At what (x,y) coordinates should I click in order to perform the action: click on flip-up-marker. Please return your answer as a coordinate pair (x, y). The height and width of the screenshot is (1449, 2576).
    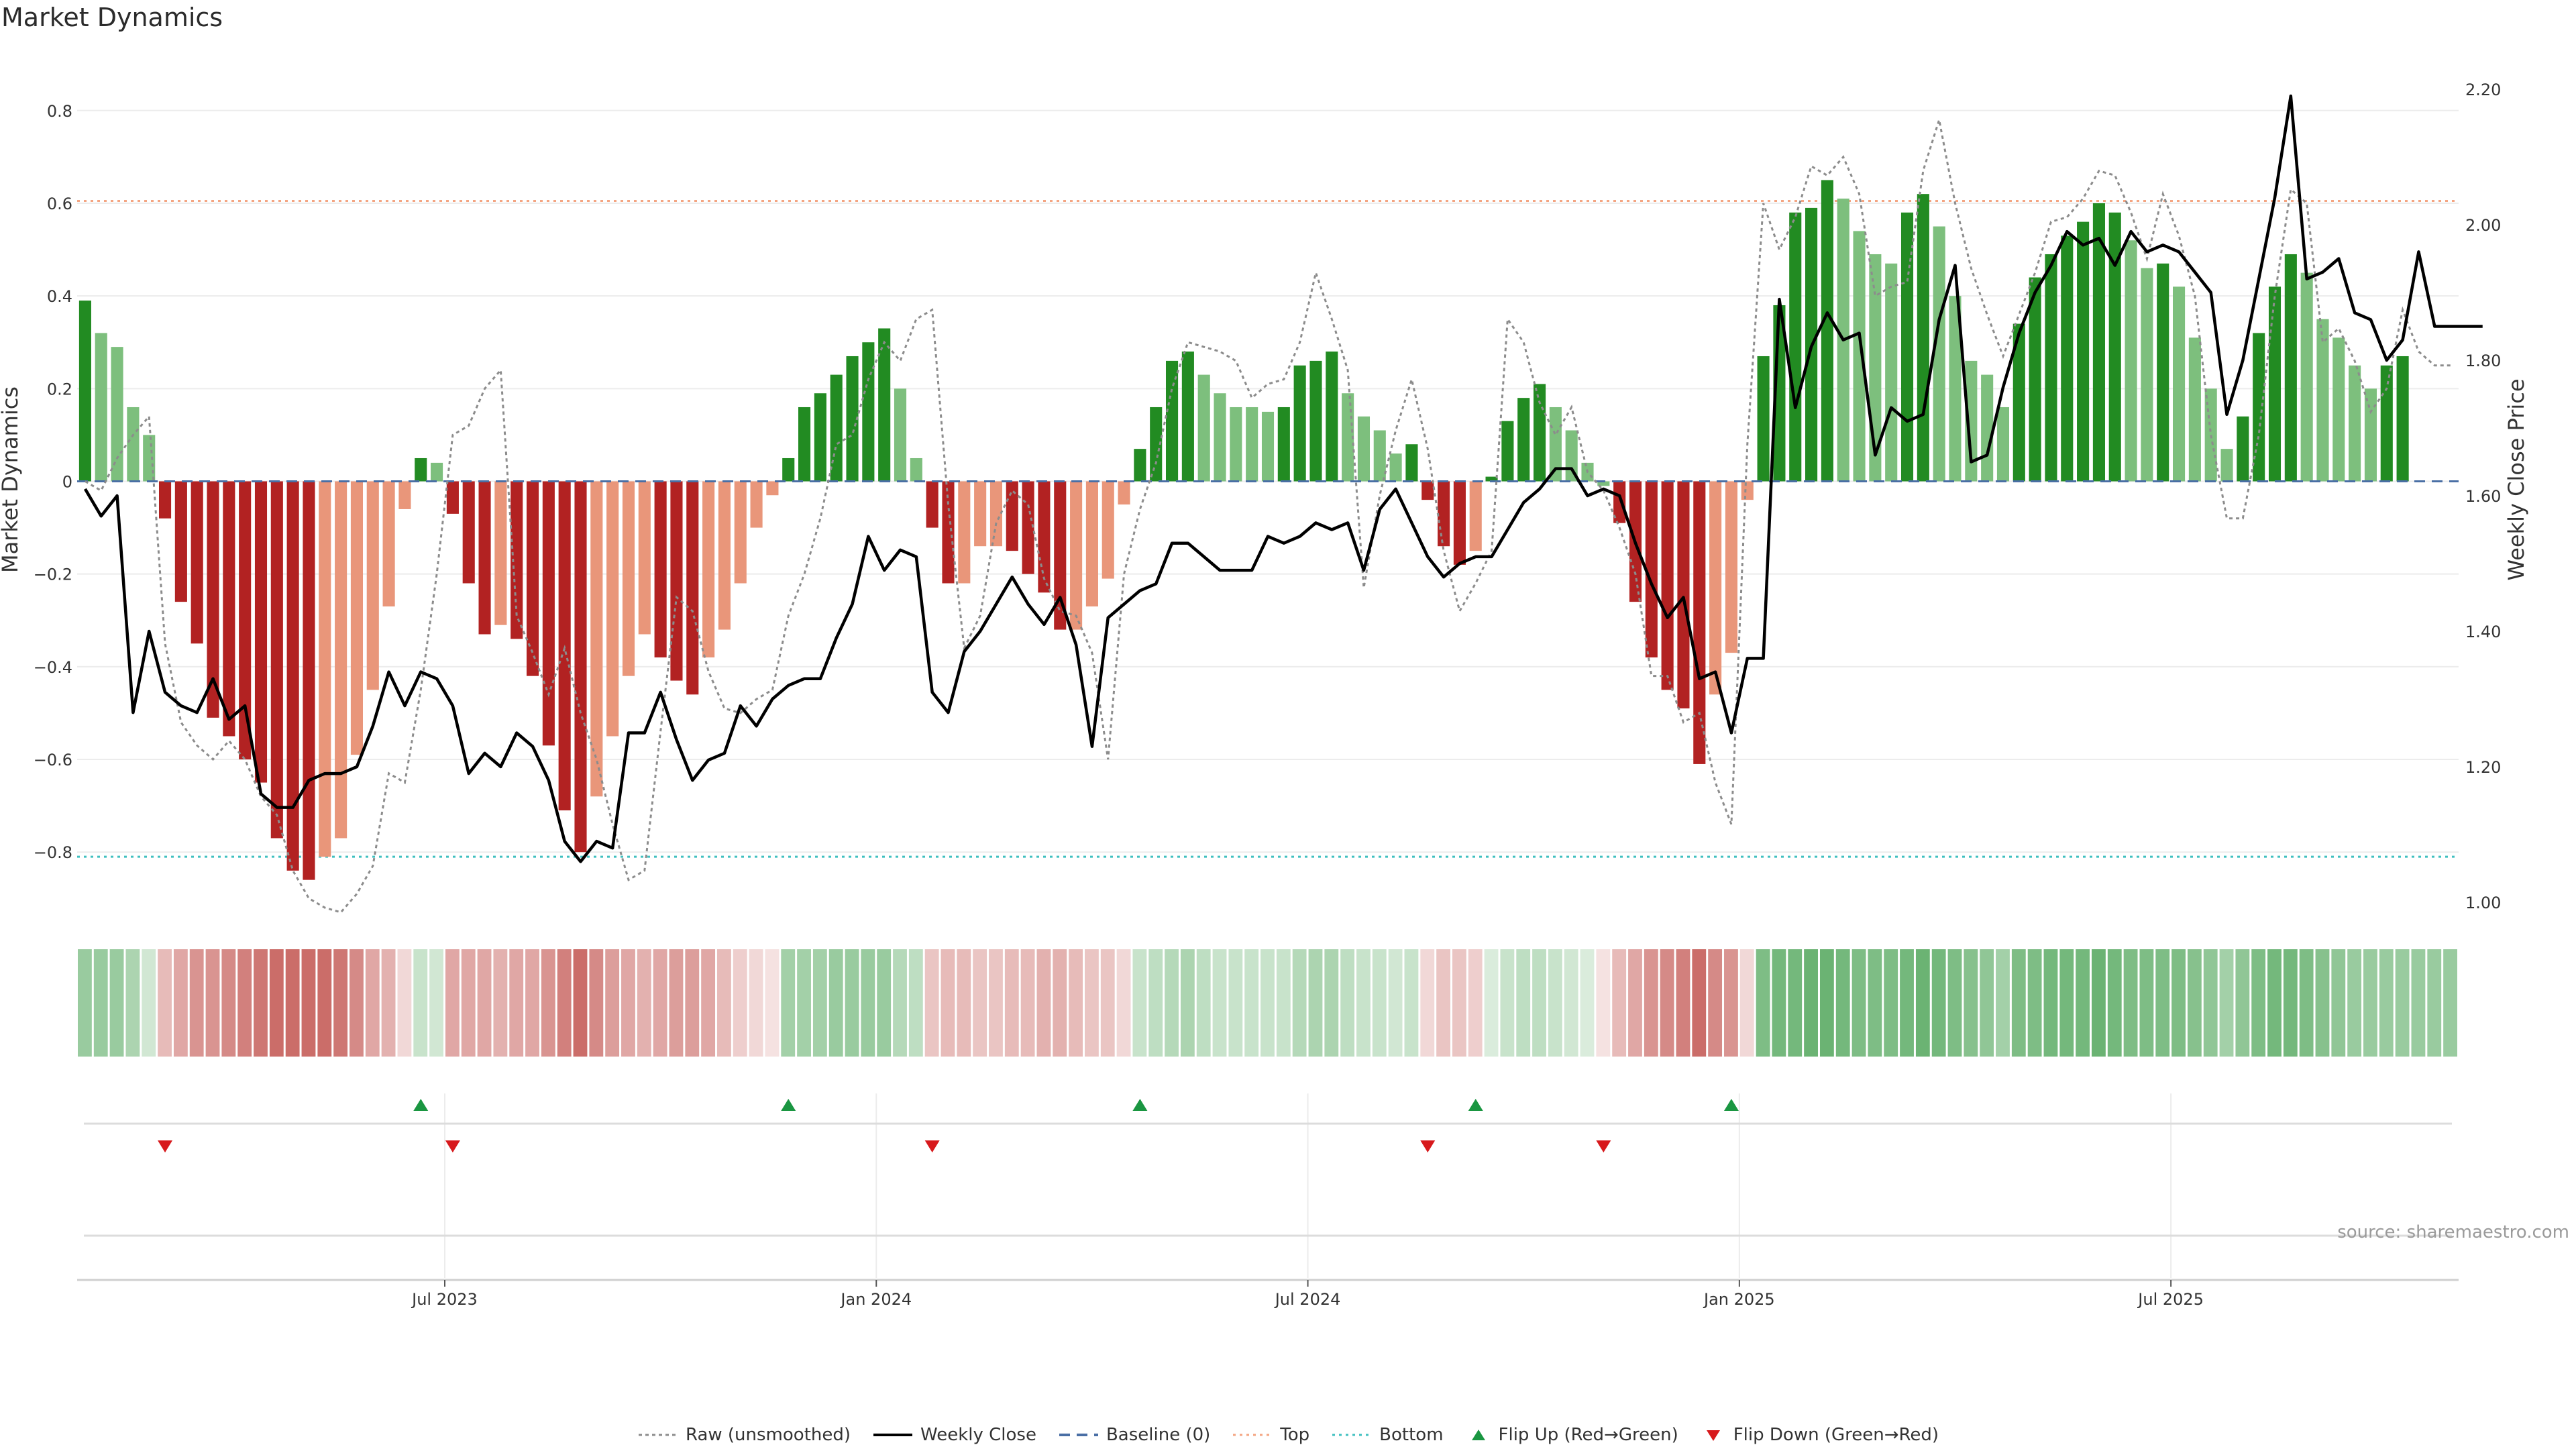
    Looking at the image, I should click on (1731, 1105).